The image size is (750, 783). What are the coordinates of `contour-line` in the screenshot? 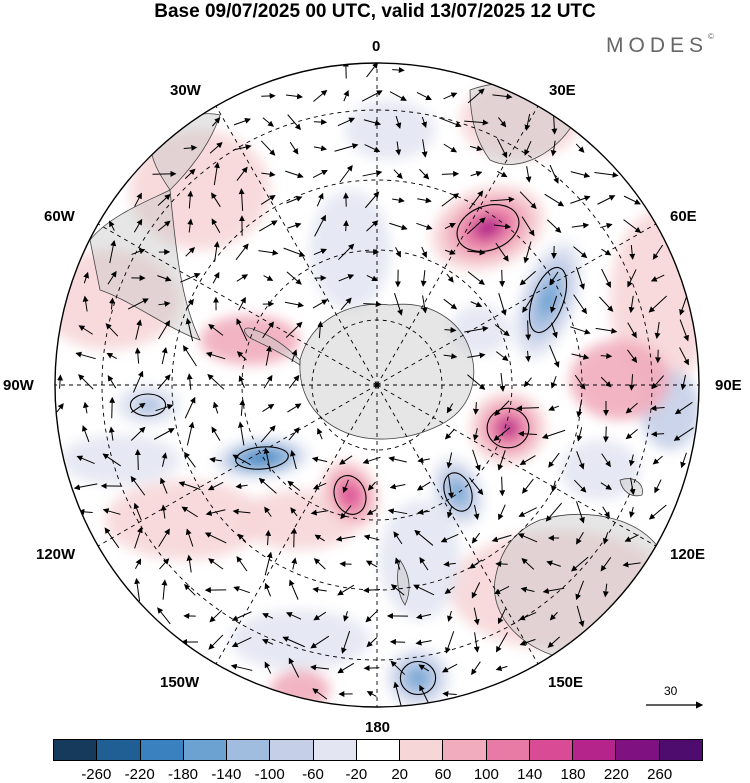 It's located at (418, 678).